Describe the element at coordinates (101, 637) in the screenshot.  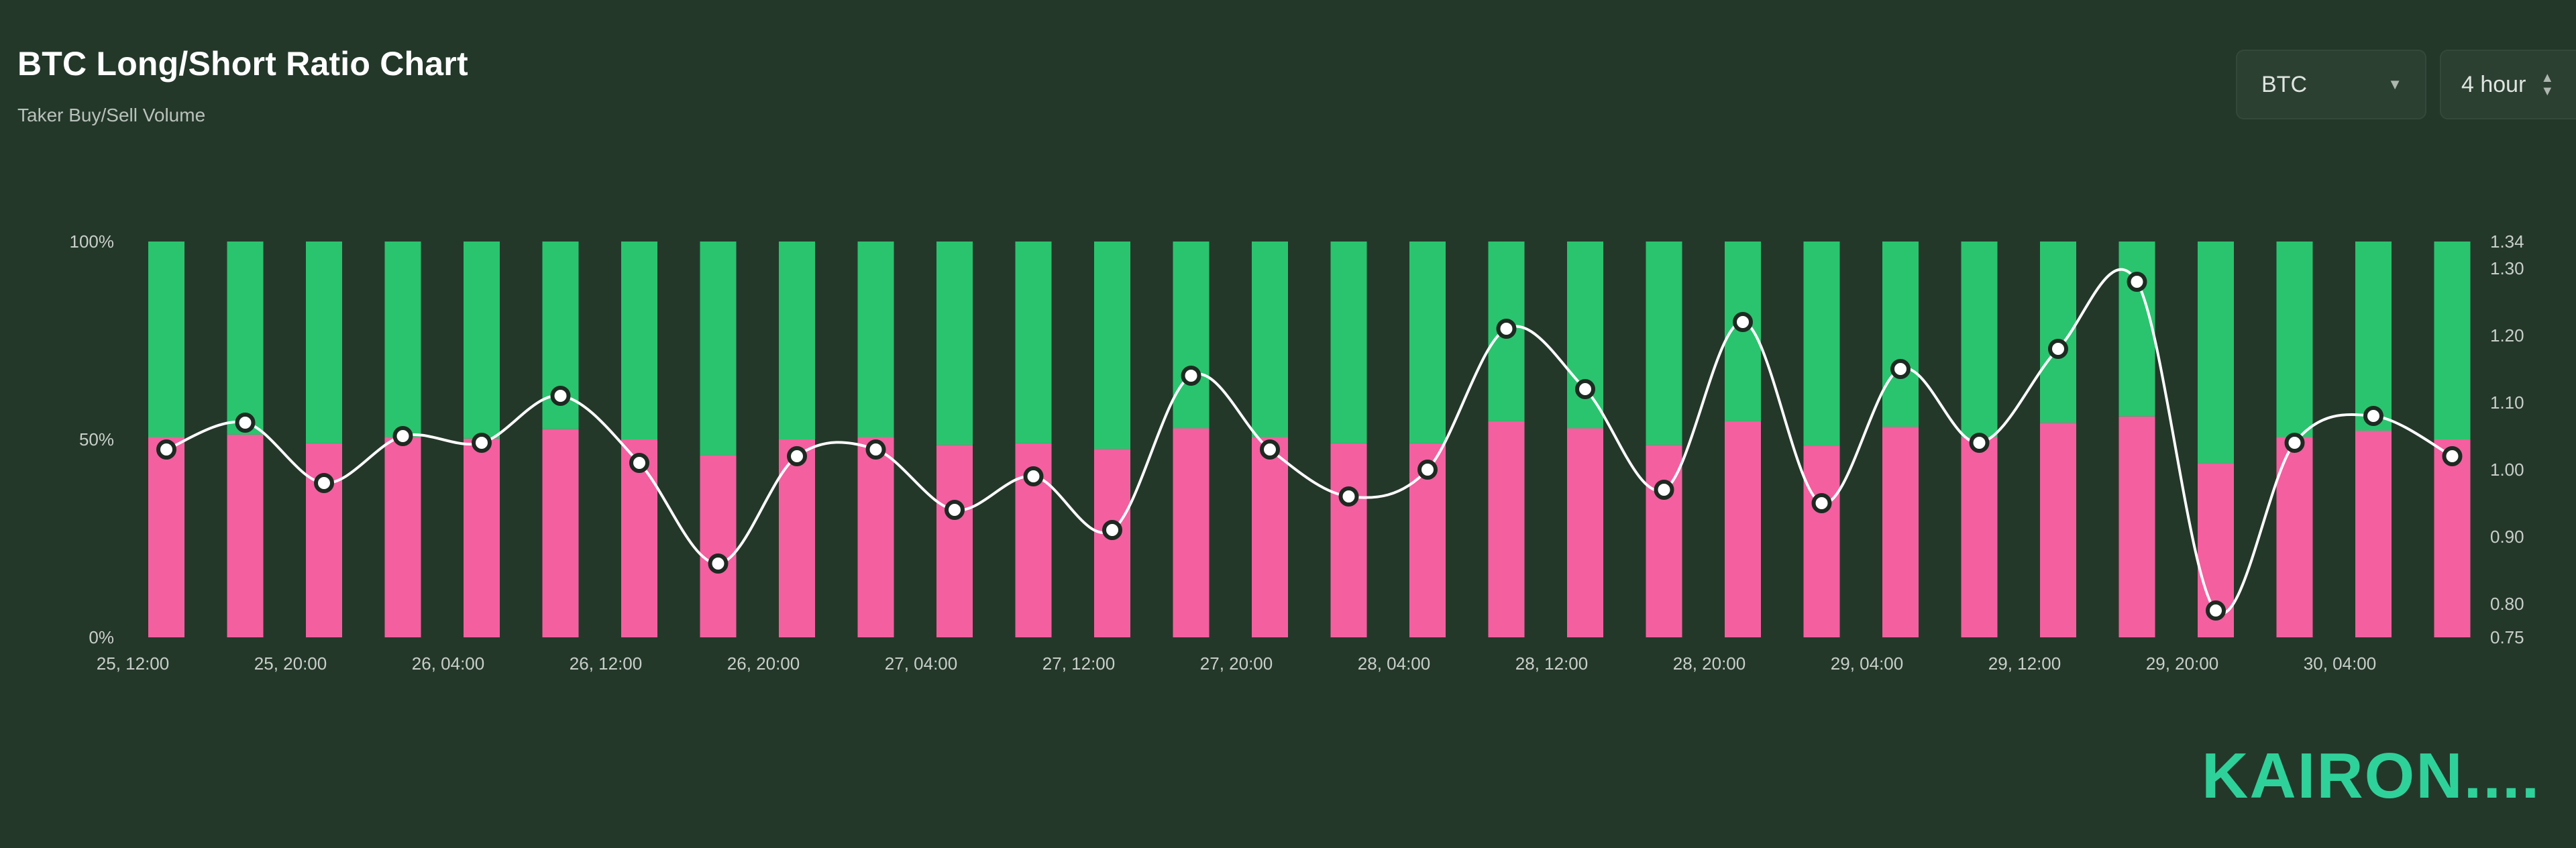
I see `y-left-tick-label: 0%` at that location.